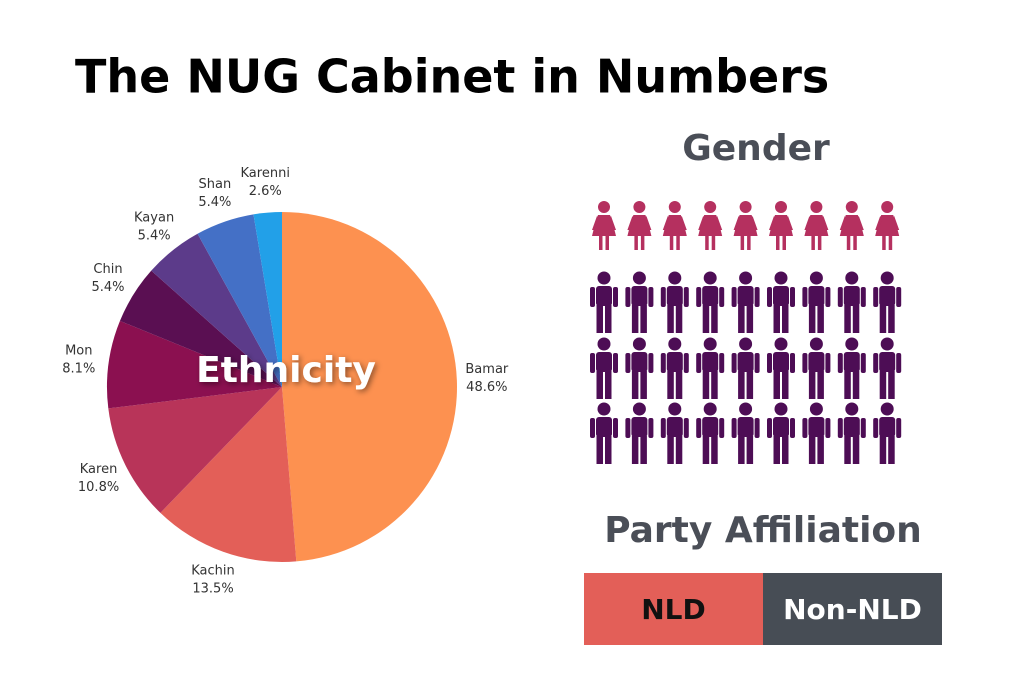 The height and width of the screenshot is (683, 1024). I want to click on bar-segment, so click(673, 609).